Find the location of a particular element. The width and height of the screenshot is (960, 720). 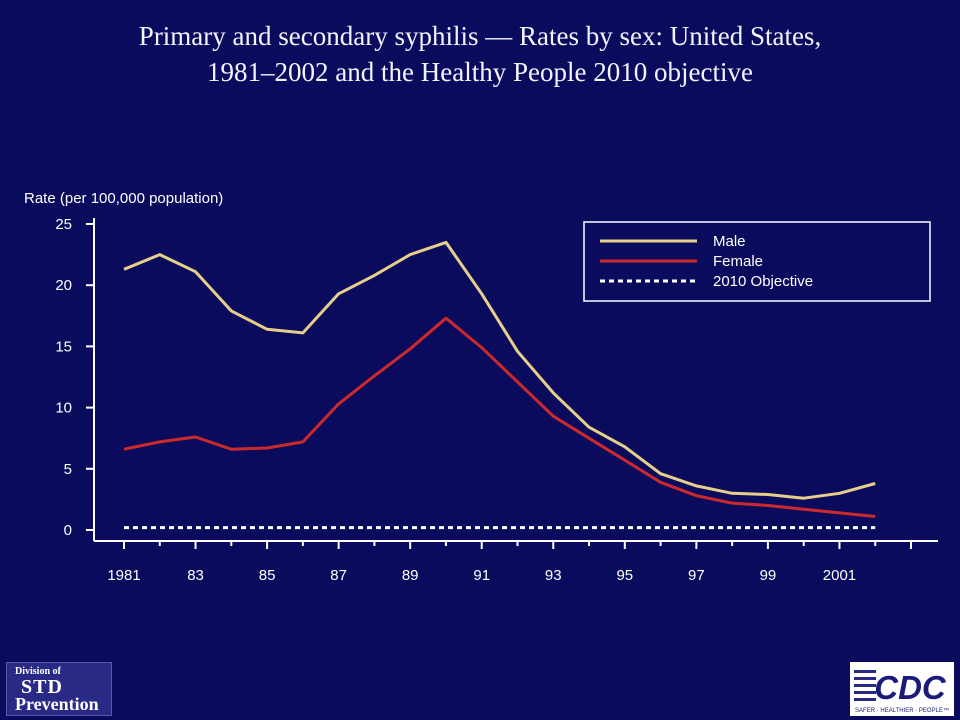

y-tick-label: 20 is located at coordinates (63, 285).